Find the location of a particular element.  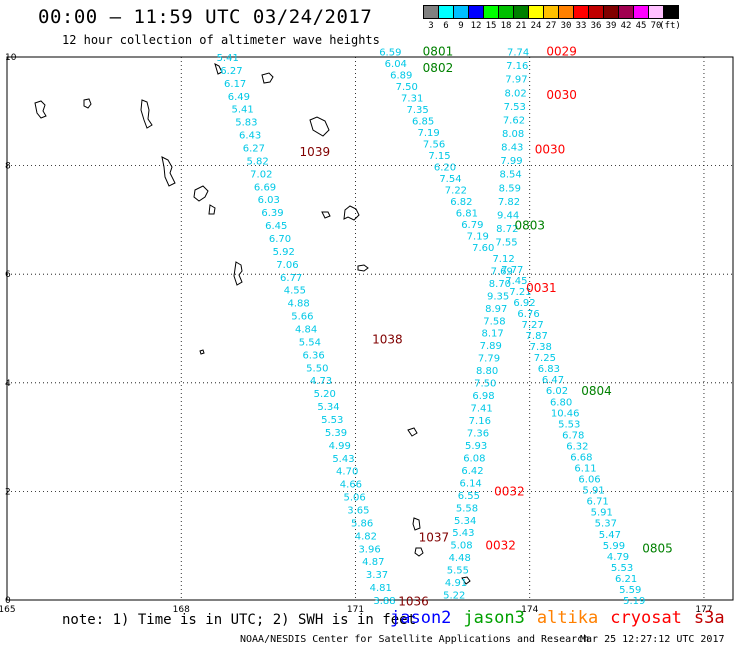

color-scale-label: 27 is located at coordinates (551, 26).